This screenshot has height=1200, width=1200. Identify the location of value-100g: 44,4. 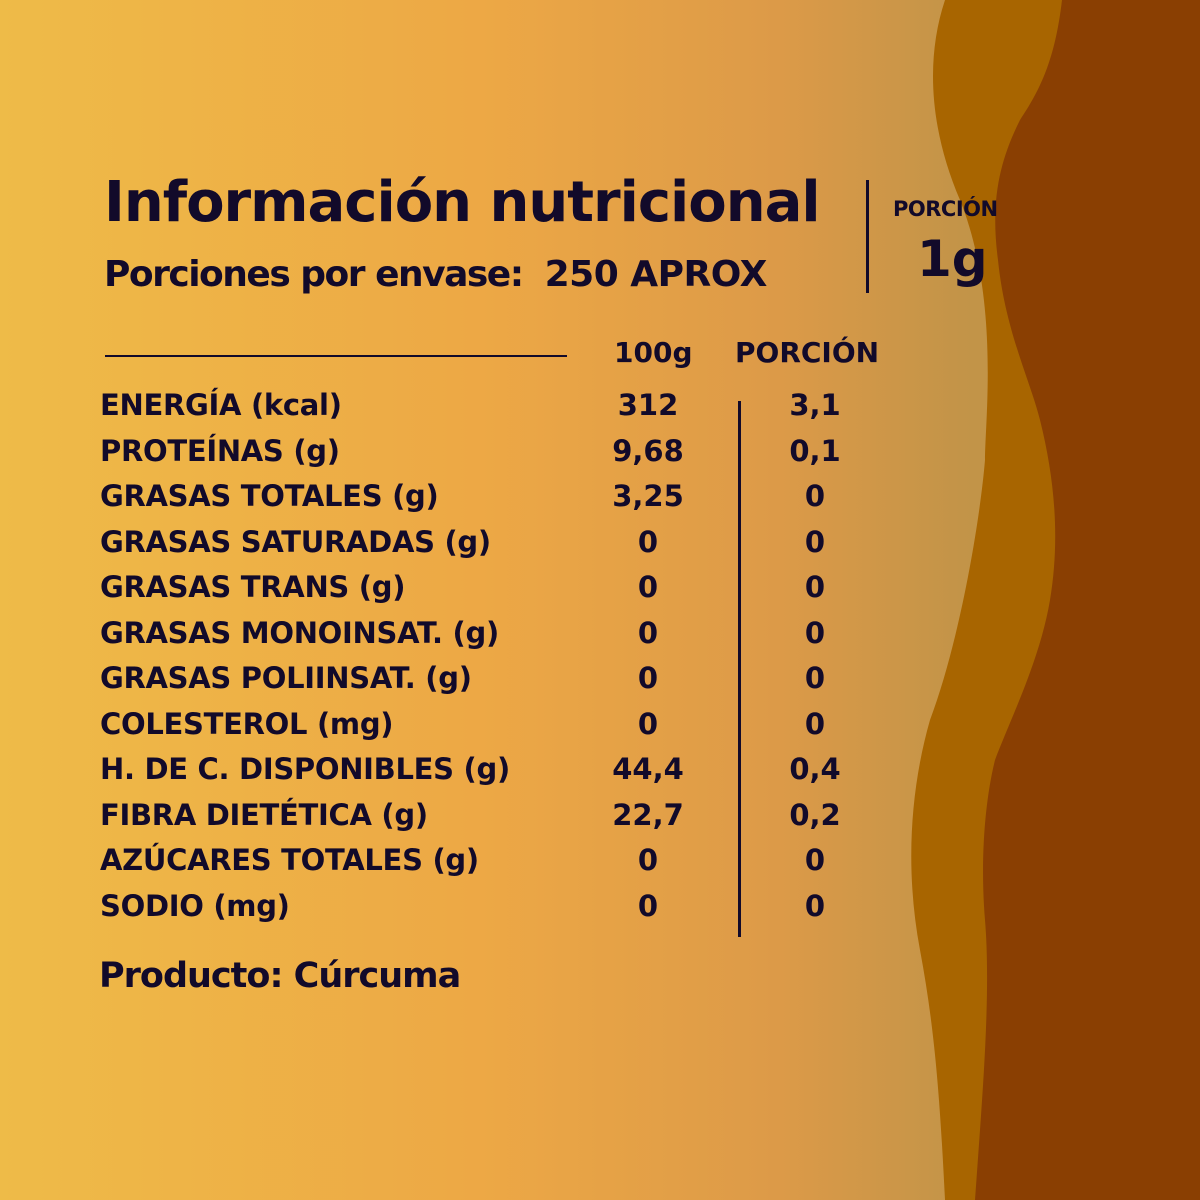
(648, 769).